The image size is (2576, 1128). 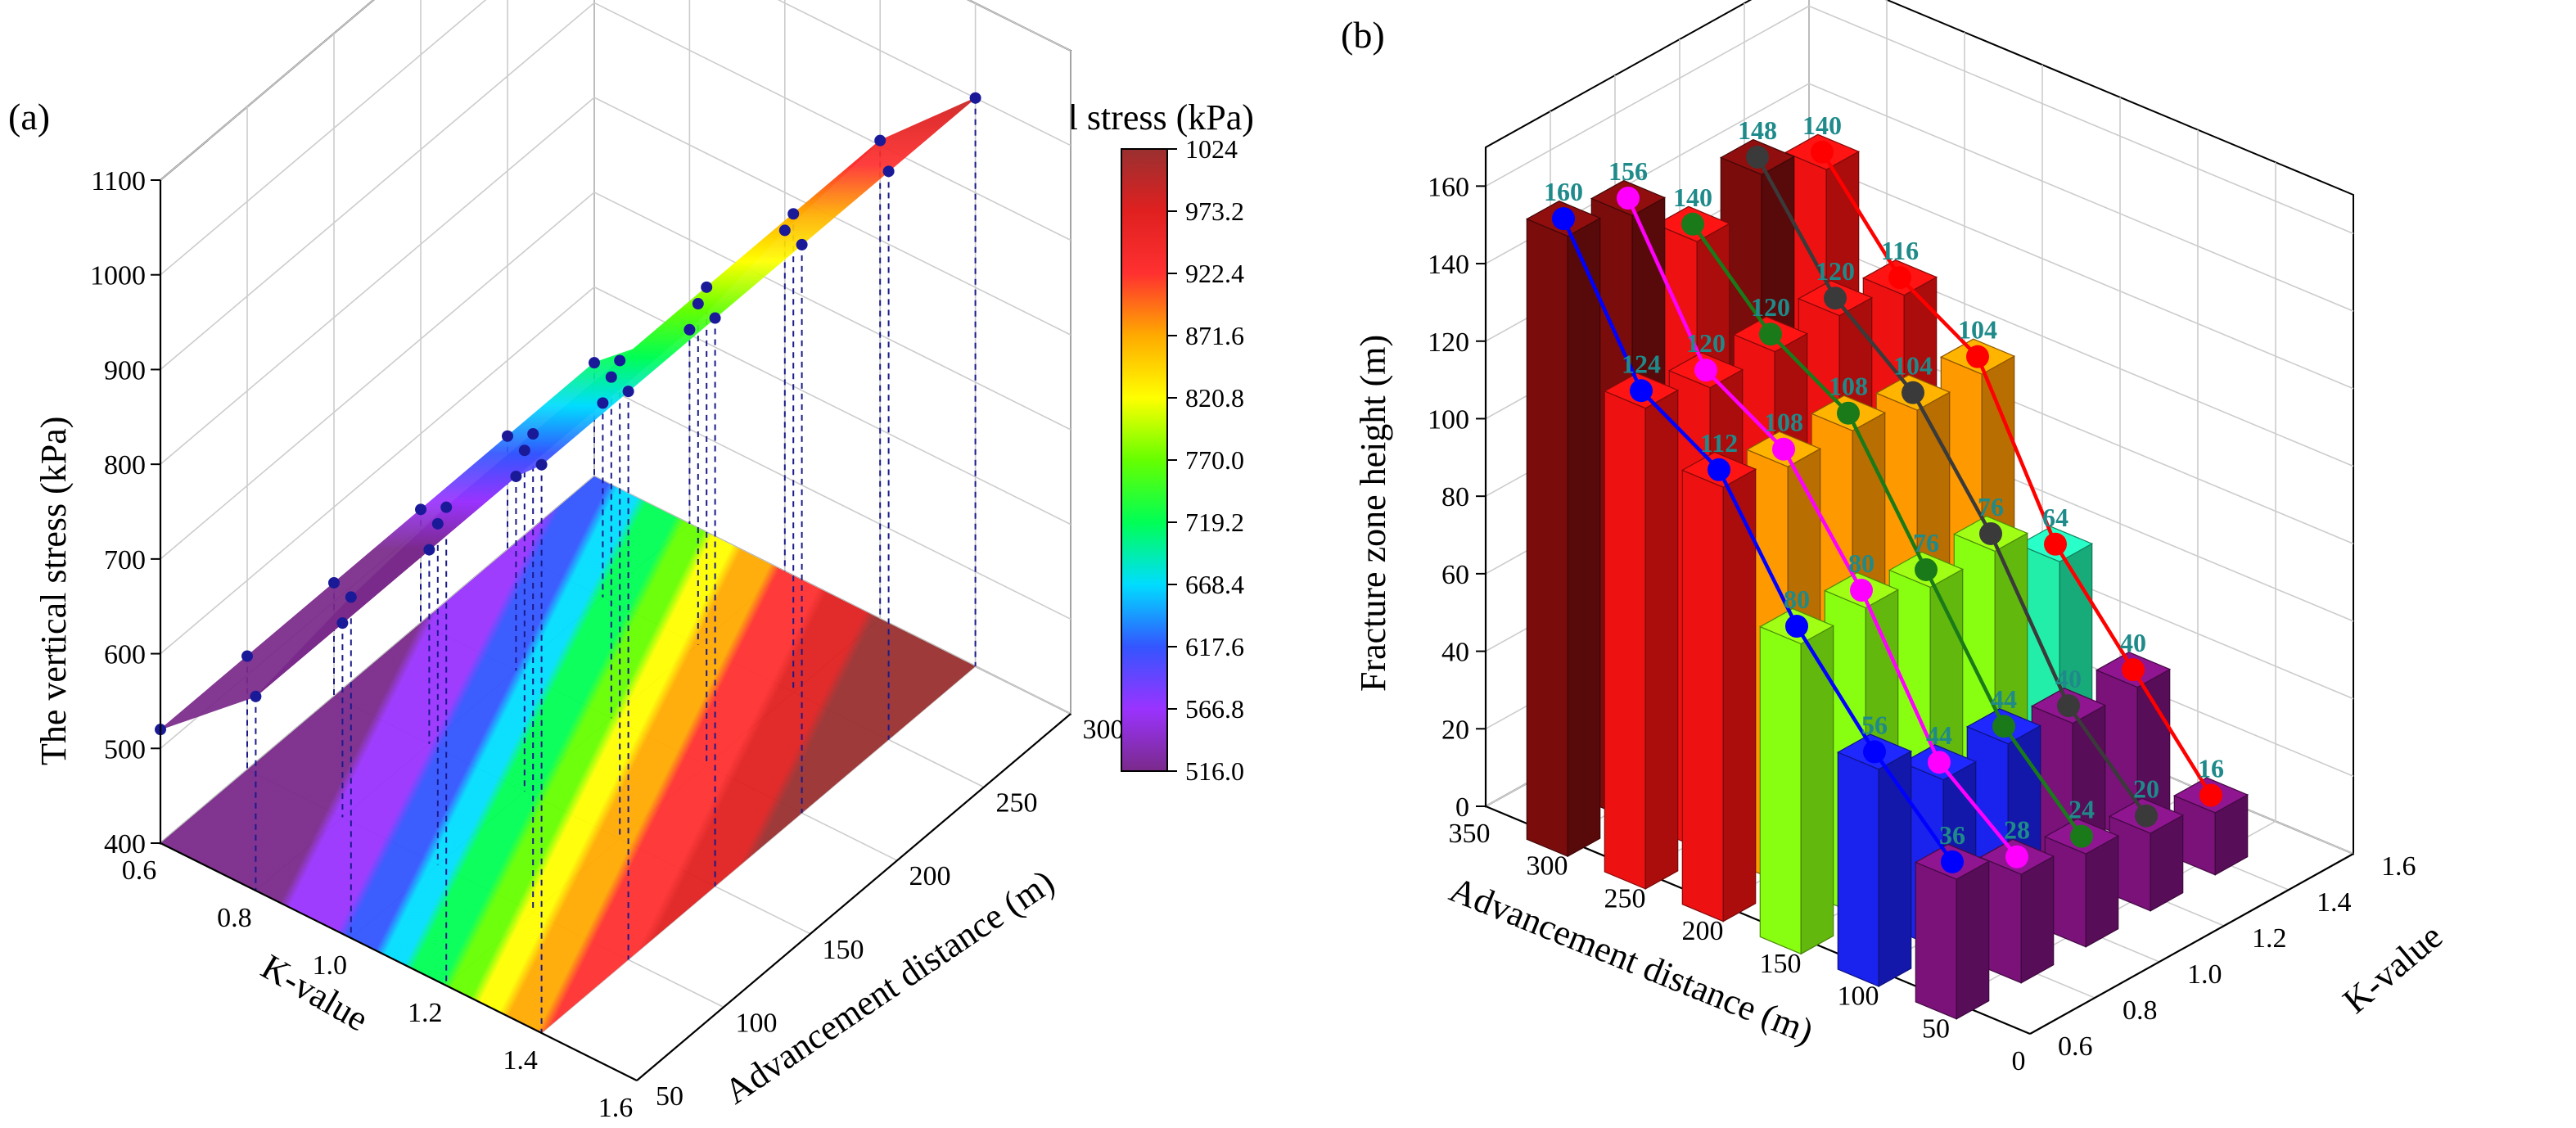 What do you see at coordinates (1017, 803) in the screenshot?
I see `panel-a-y-tick-label: 250` at bounding box center [1017, 803].